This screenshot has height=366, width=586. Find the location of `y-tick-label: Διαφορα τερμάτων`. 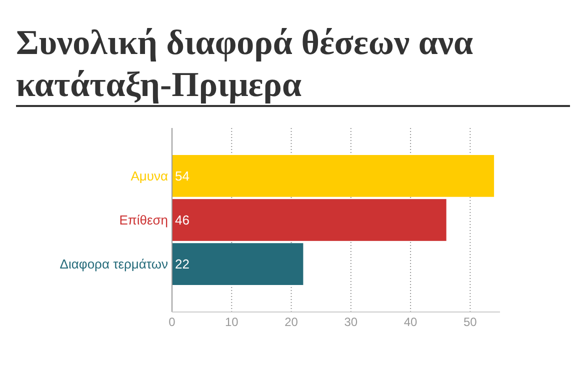

y-tick-label: Διαφορα τερμάτων is located at coordinates (114, 264).